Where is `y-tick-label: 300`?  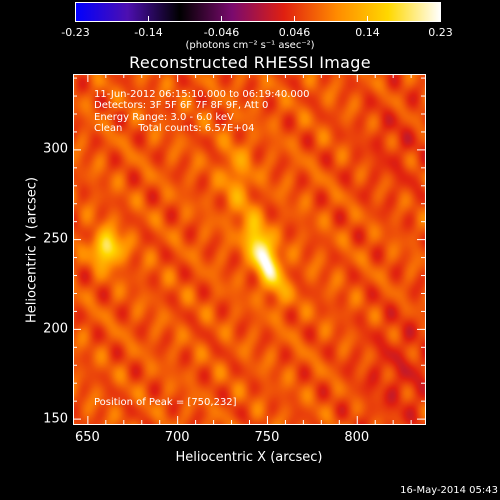
y-tick-label: 300 is located at coordinates (55, 149).